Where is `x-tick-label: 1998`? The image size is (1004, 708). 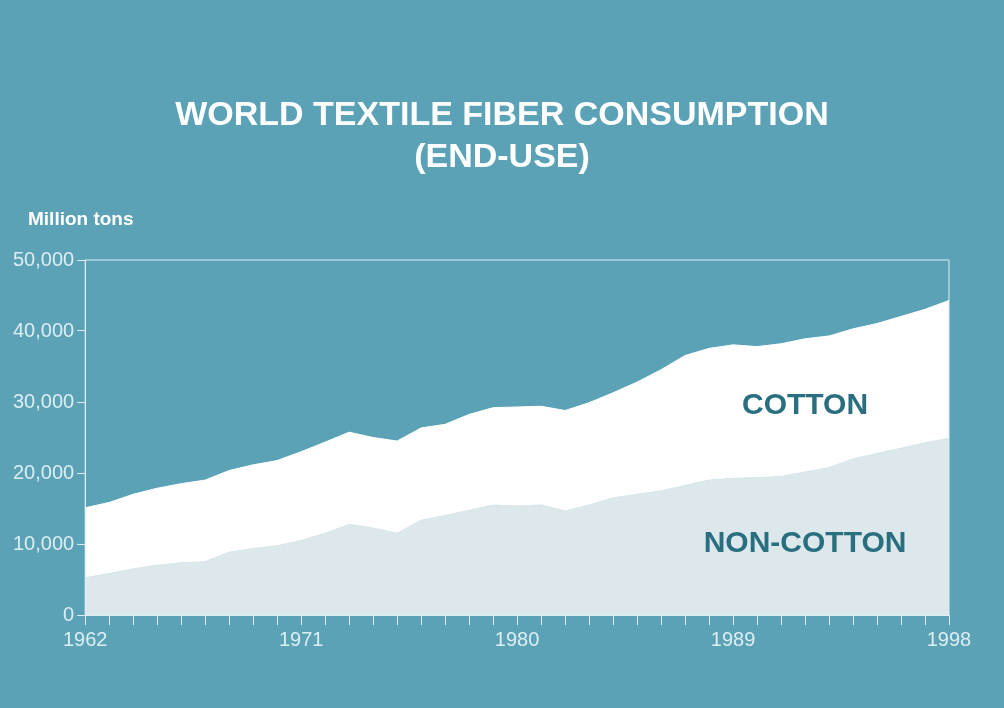
x-tick-label: 1998 is located at coordinates (949, 638).